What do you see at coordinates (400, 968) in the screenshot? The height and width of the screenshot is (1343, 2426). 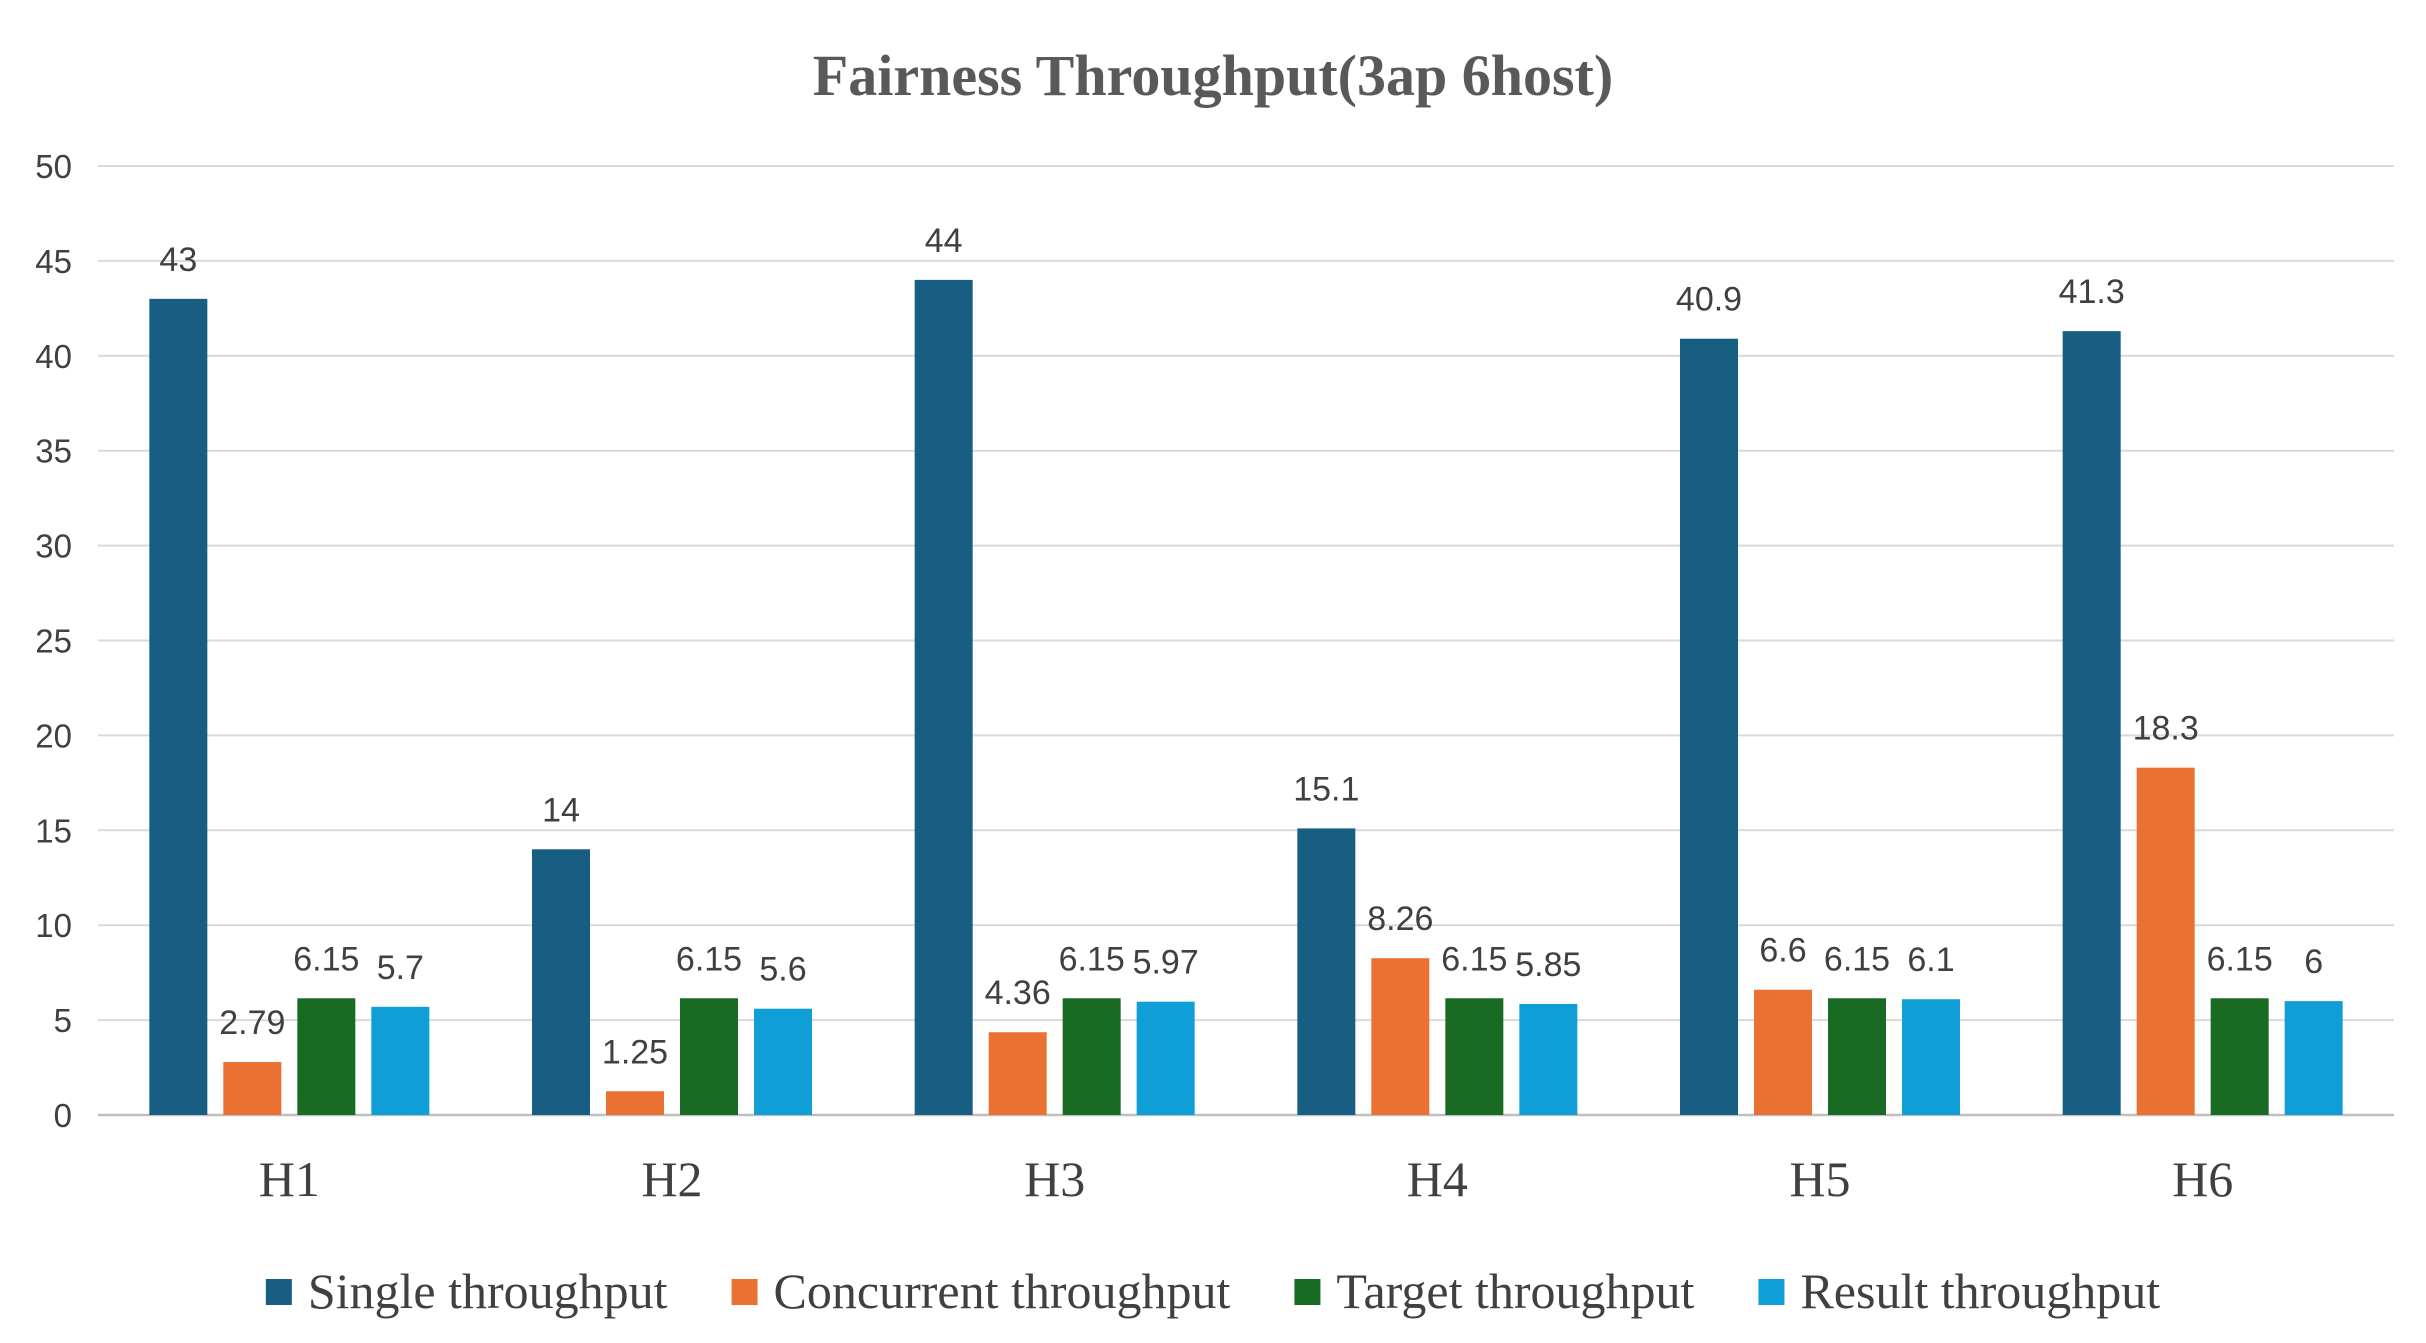 I see `data-label: 5.7` at bounding box center [400, 968].